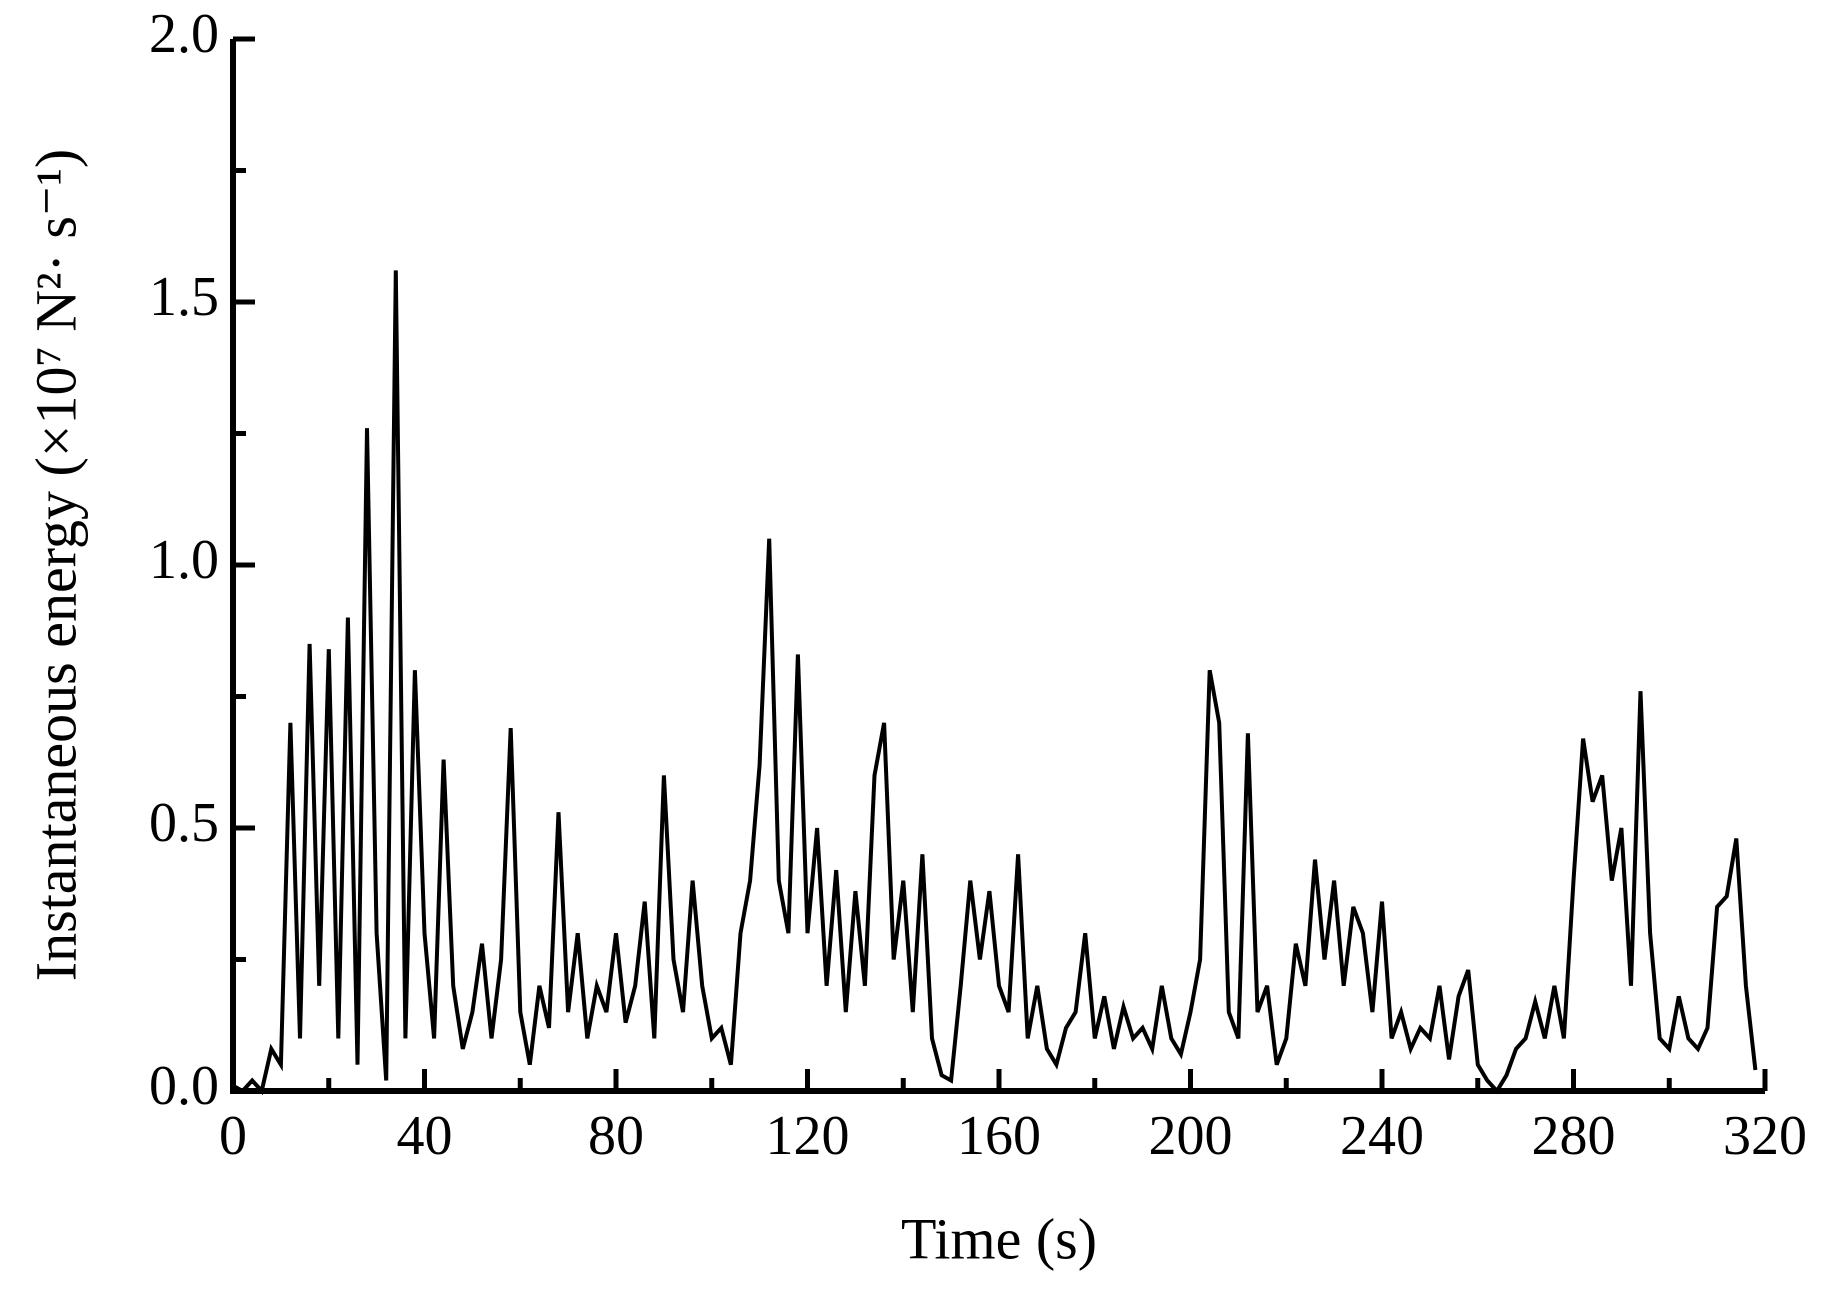 This screenshot has width=1830, height=1289. What do you see at coordinates (184, 1086) in the screenshot?
I see `y-tick-label: 0.0` at bounding box center [184, 1086].